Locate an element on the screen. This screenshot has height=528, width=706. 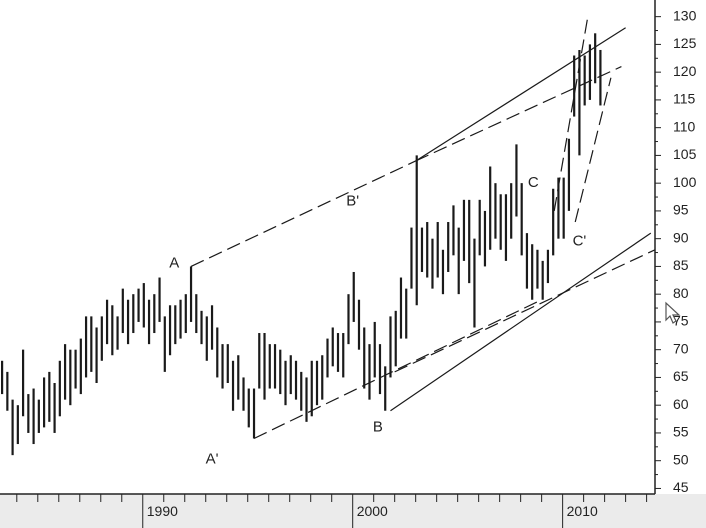
y-tick-label: 95 is located at coordinates (681, 210).